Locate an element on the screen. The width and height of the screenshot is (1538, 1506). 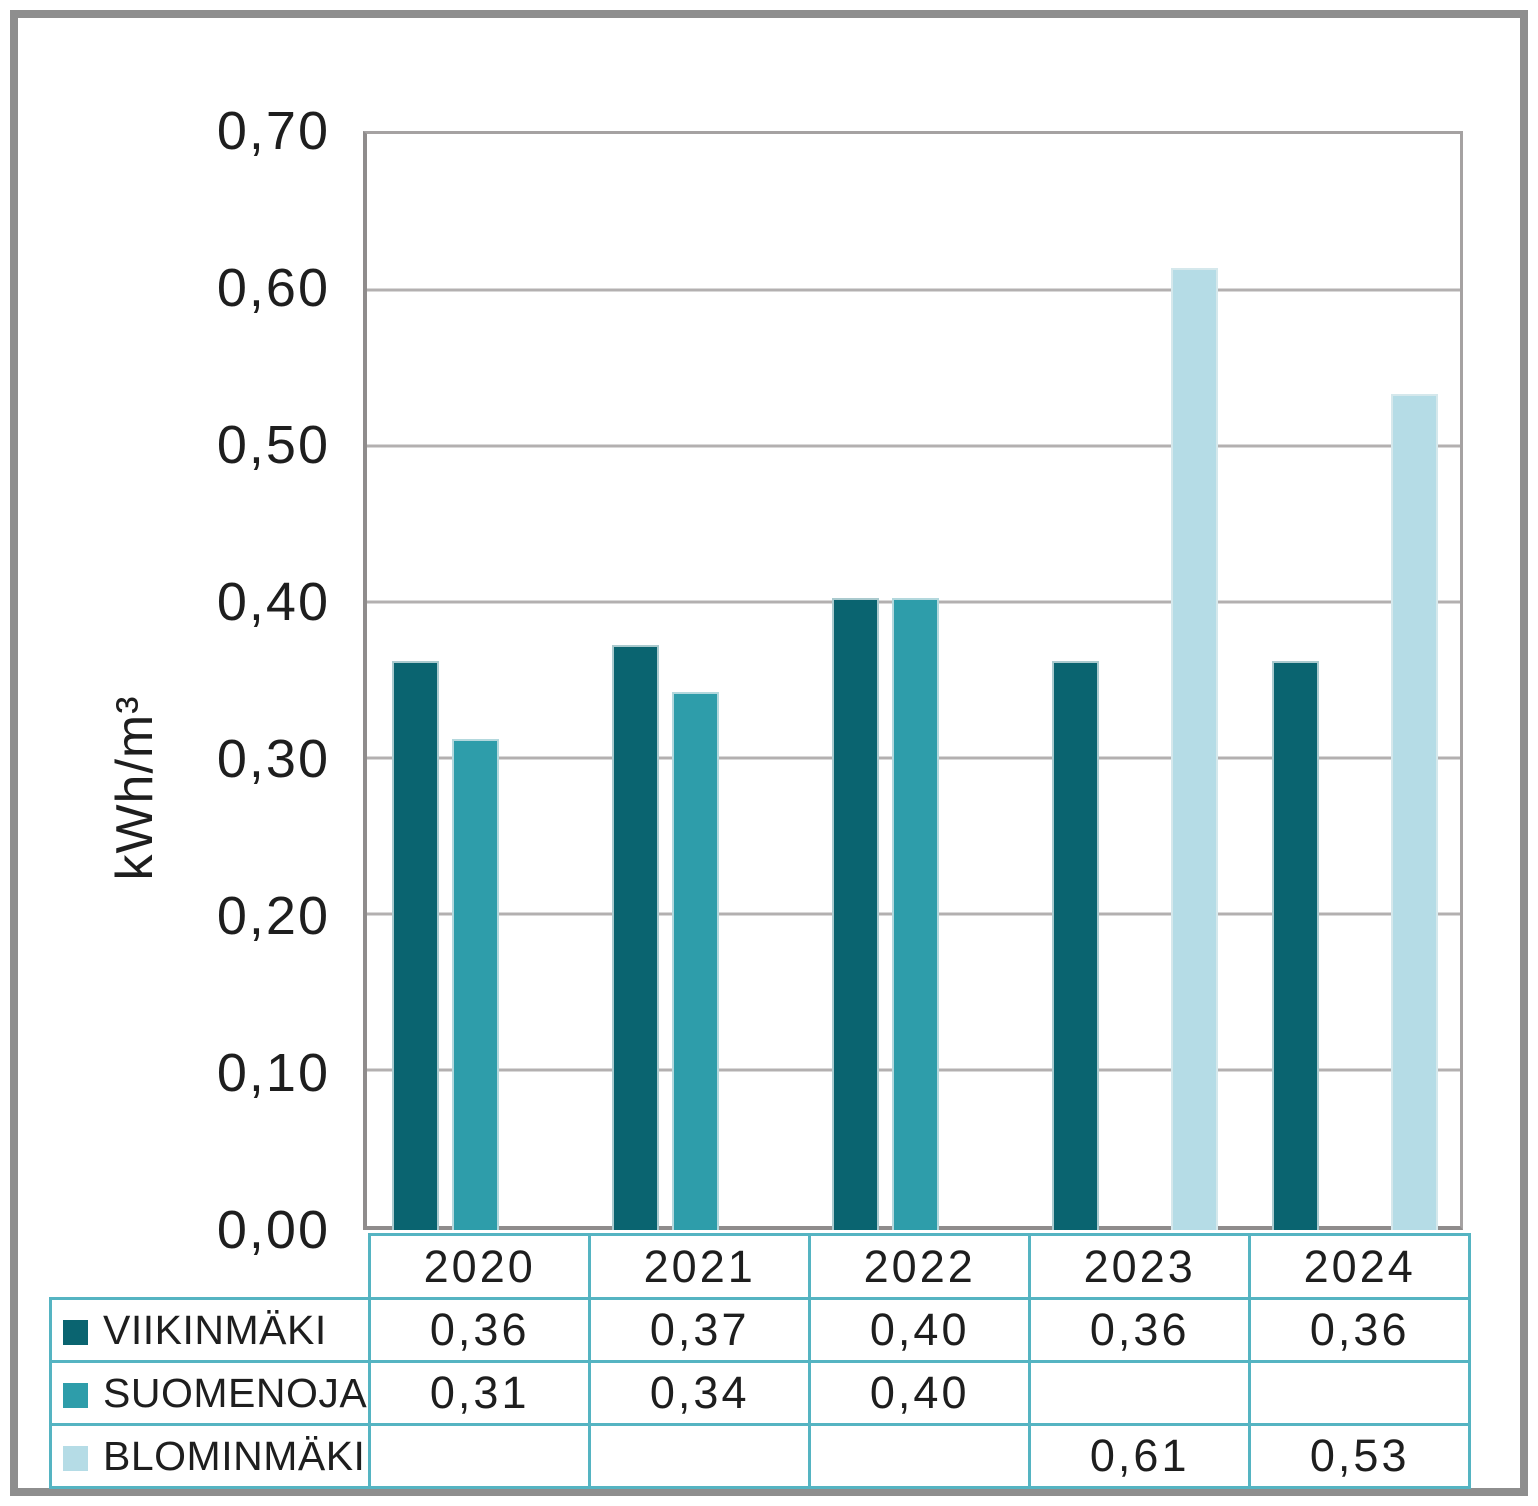
value-cell: 0,37 is located at coordinates (700, 1330).